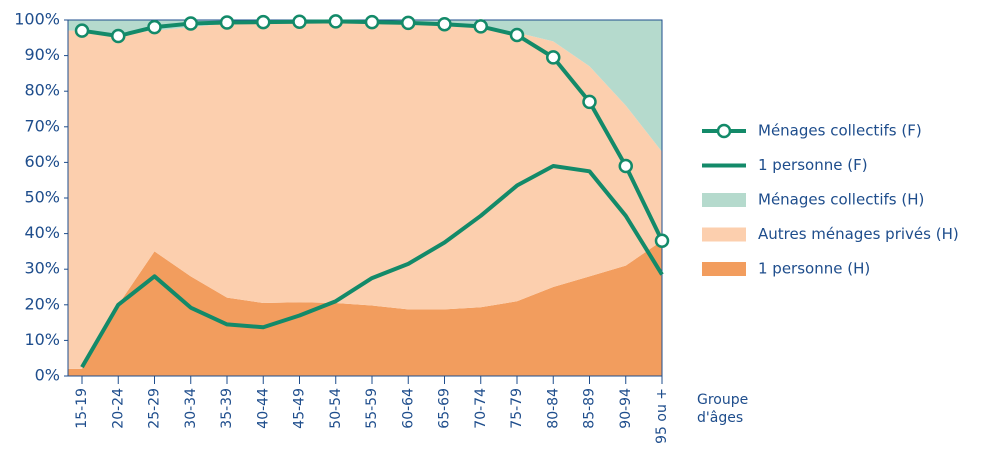  I want to click on legend-label: 1 personne (H), so click(814, 269).